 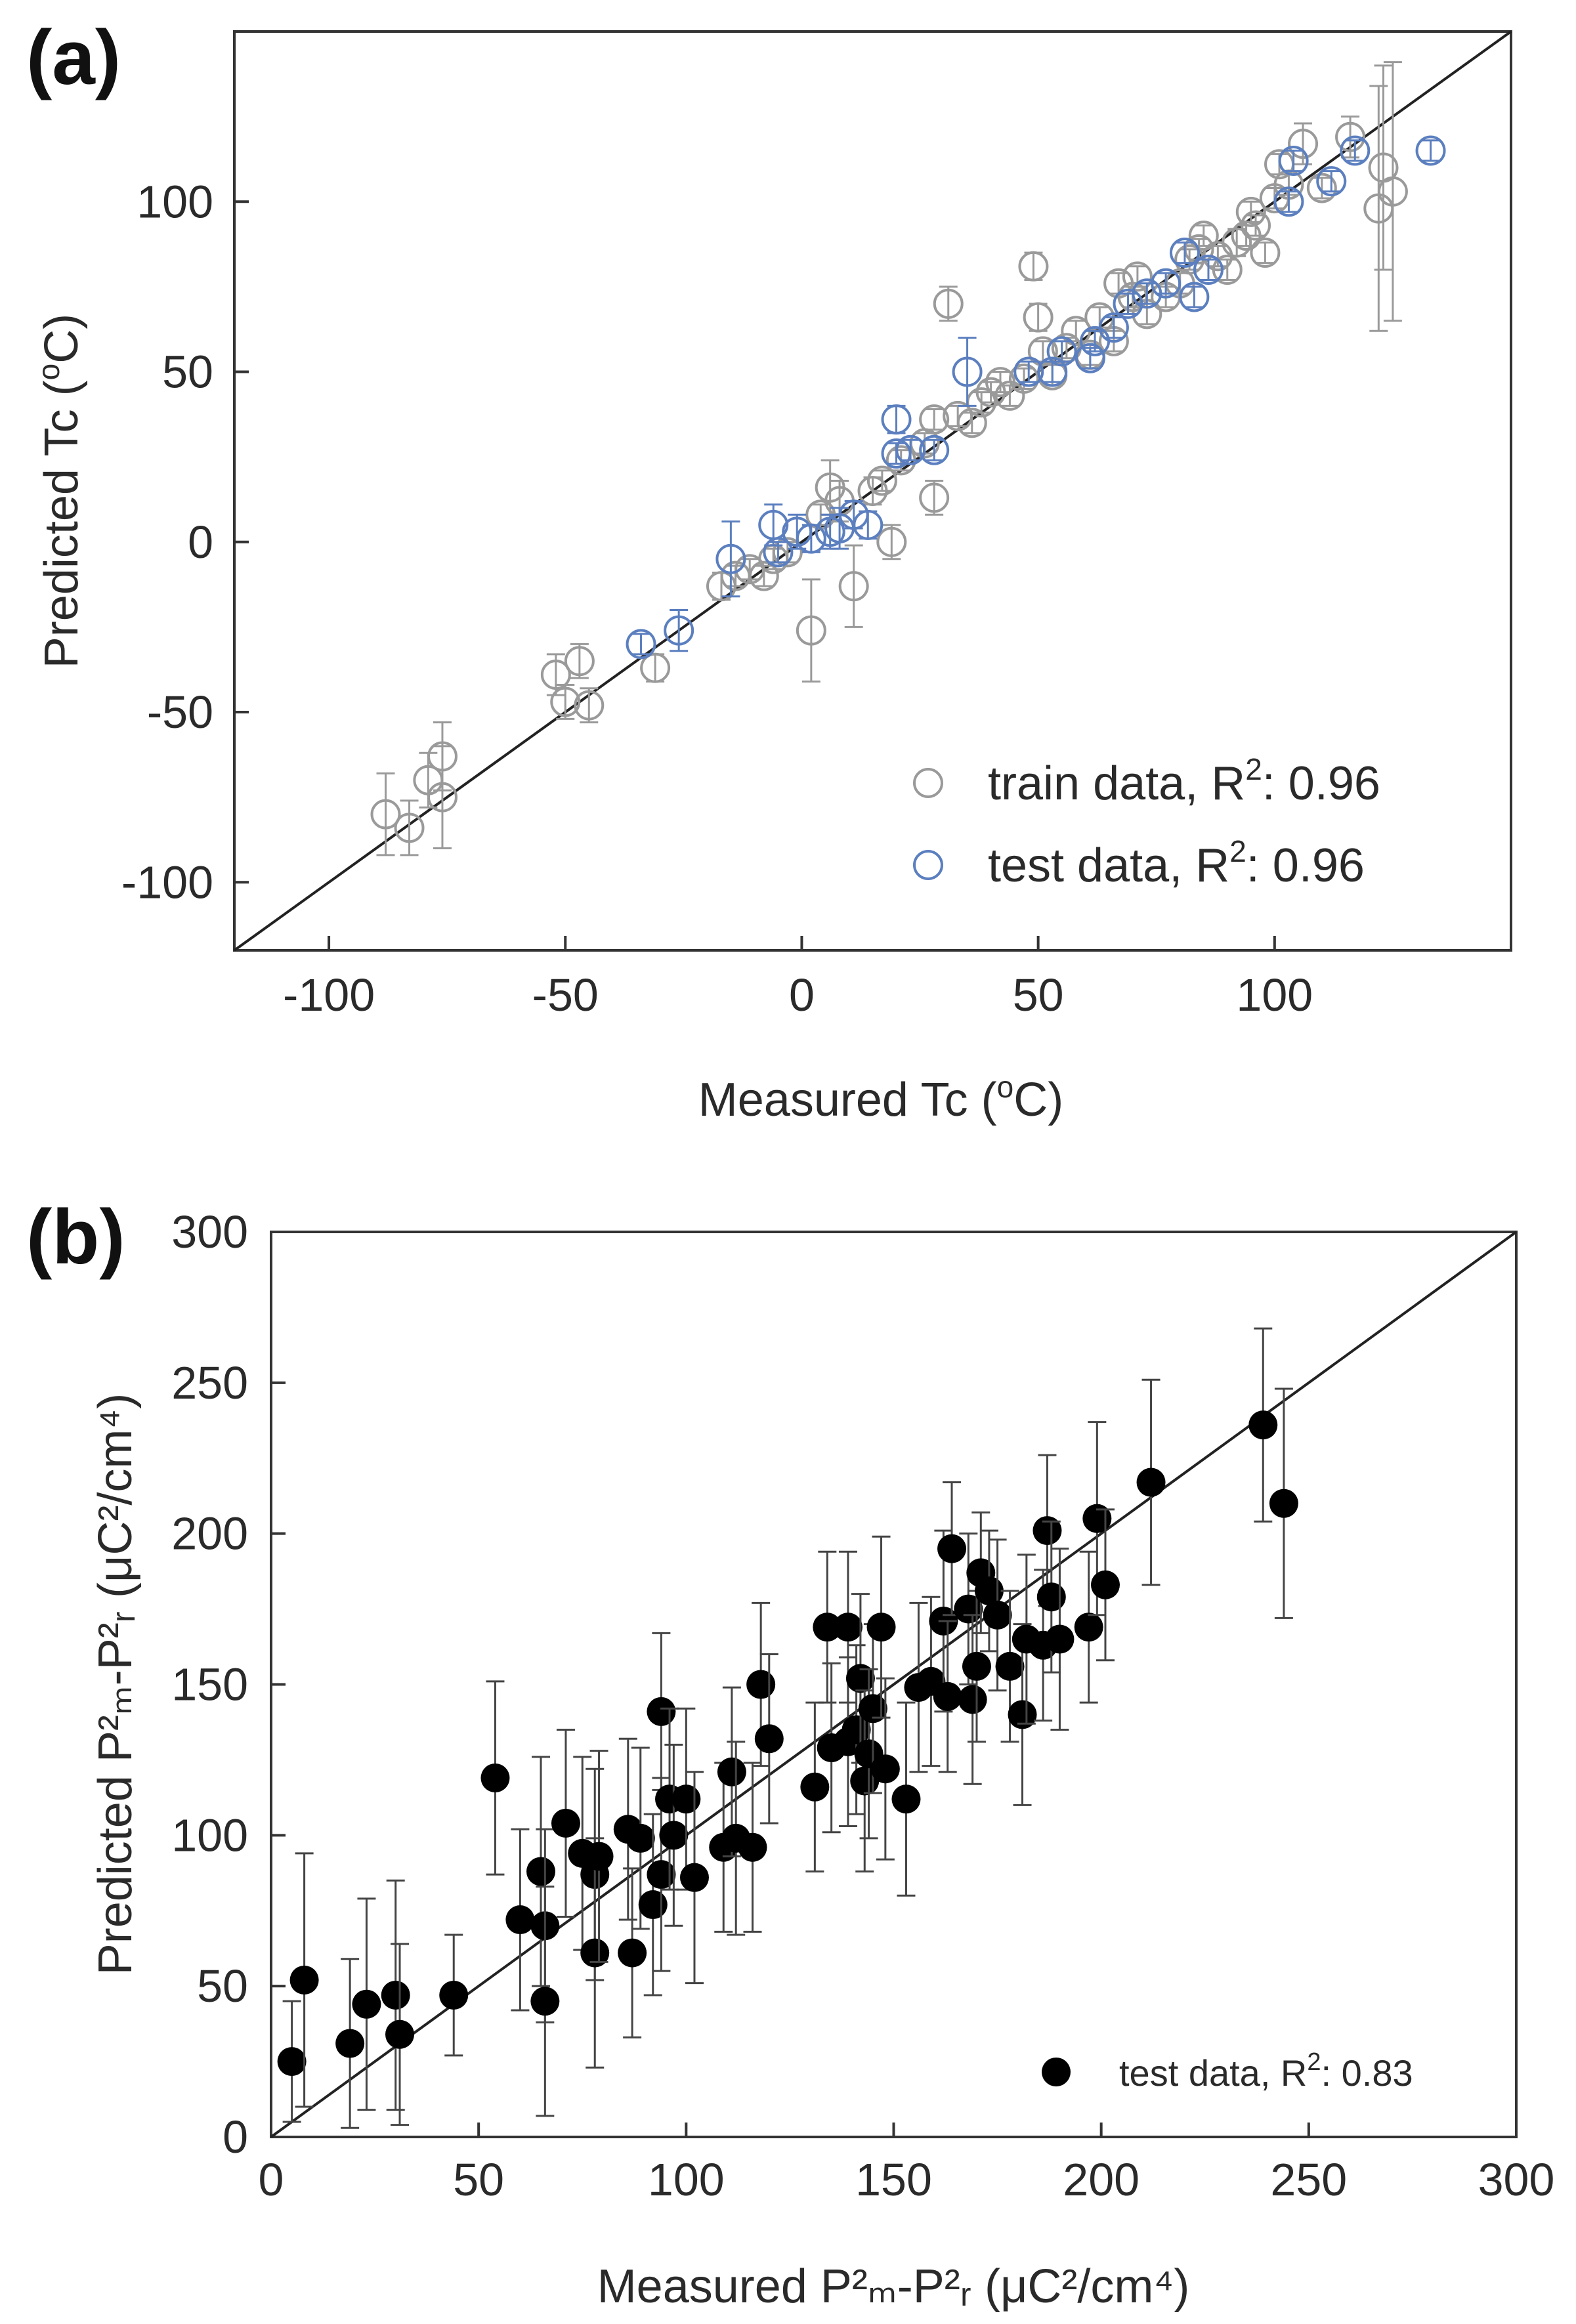 What do you see at coordinates (60, 491) in the screenshot?
I see `panel-a-y-axis-title: Predicted Tc (oC)` at bounding box center [60, 491].